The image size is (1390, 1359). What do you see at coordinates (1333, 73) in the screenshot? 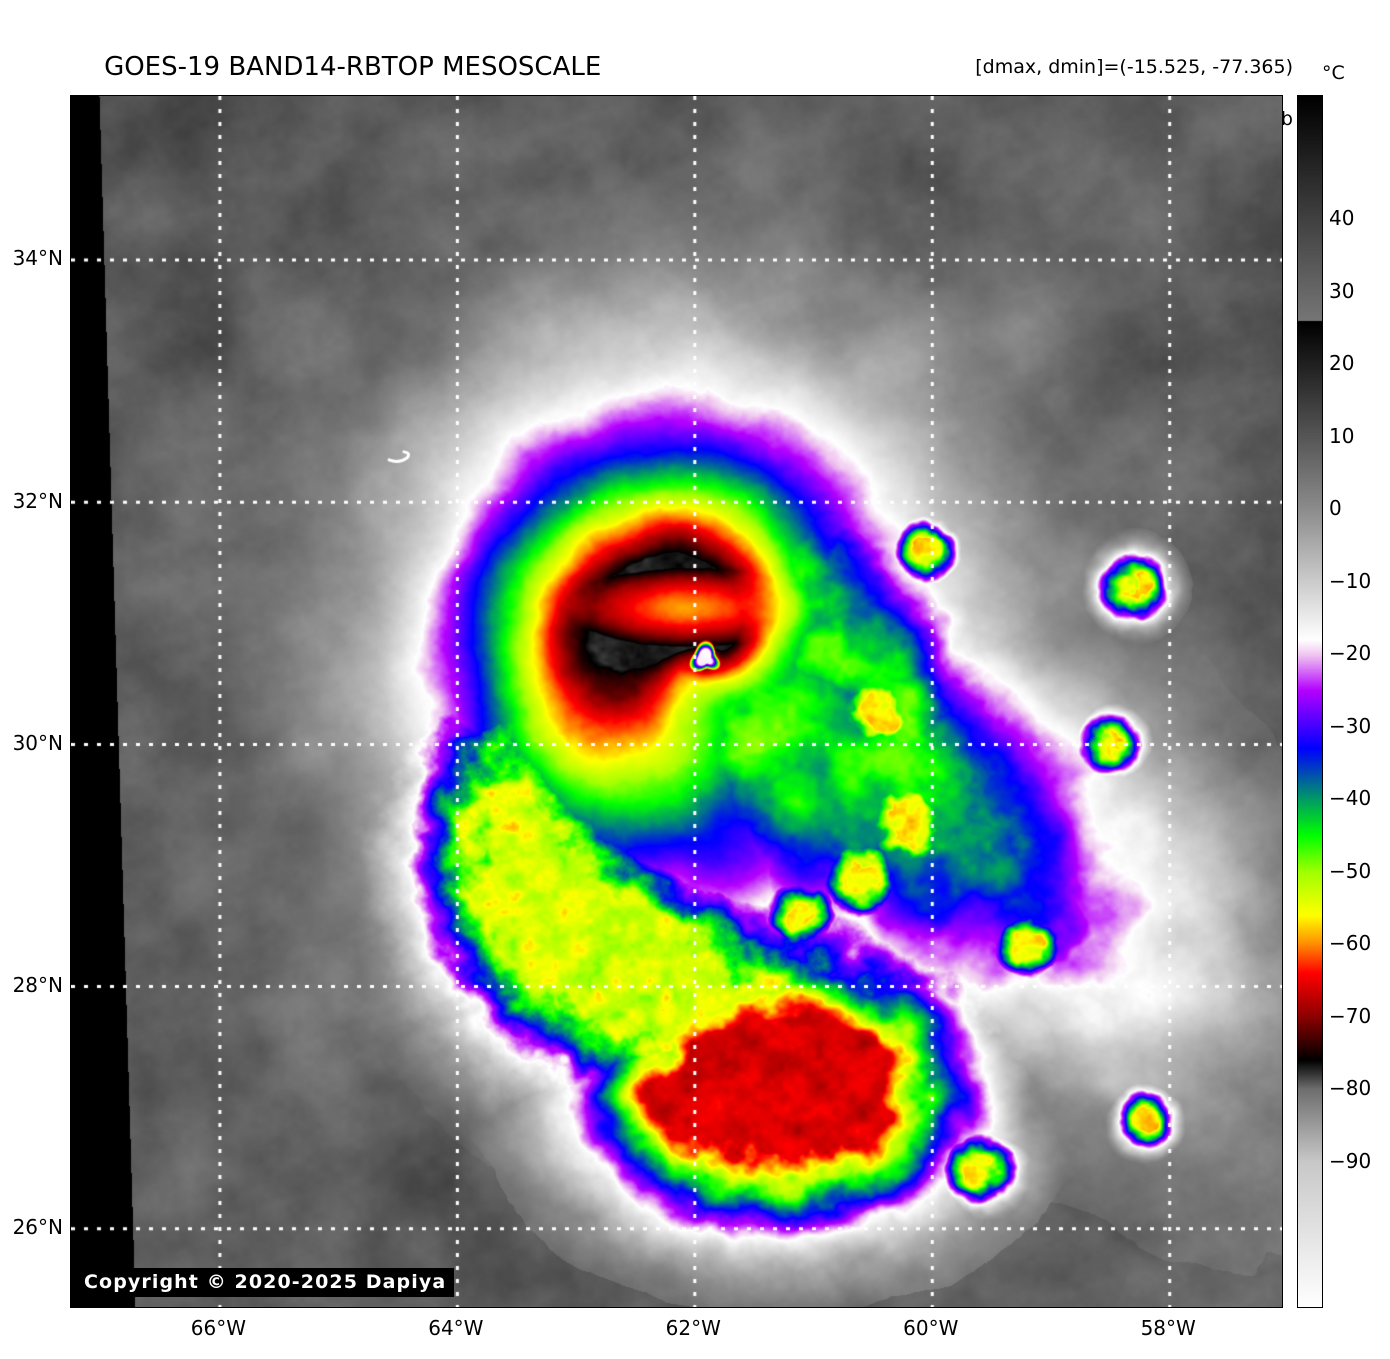
I see `colorbar-units-label: °C` at bounding box center [1333, 73].